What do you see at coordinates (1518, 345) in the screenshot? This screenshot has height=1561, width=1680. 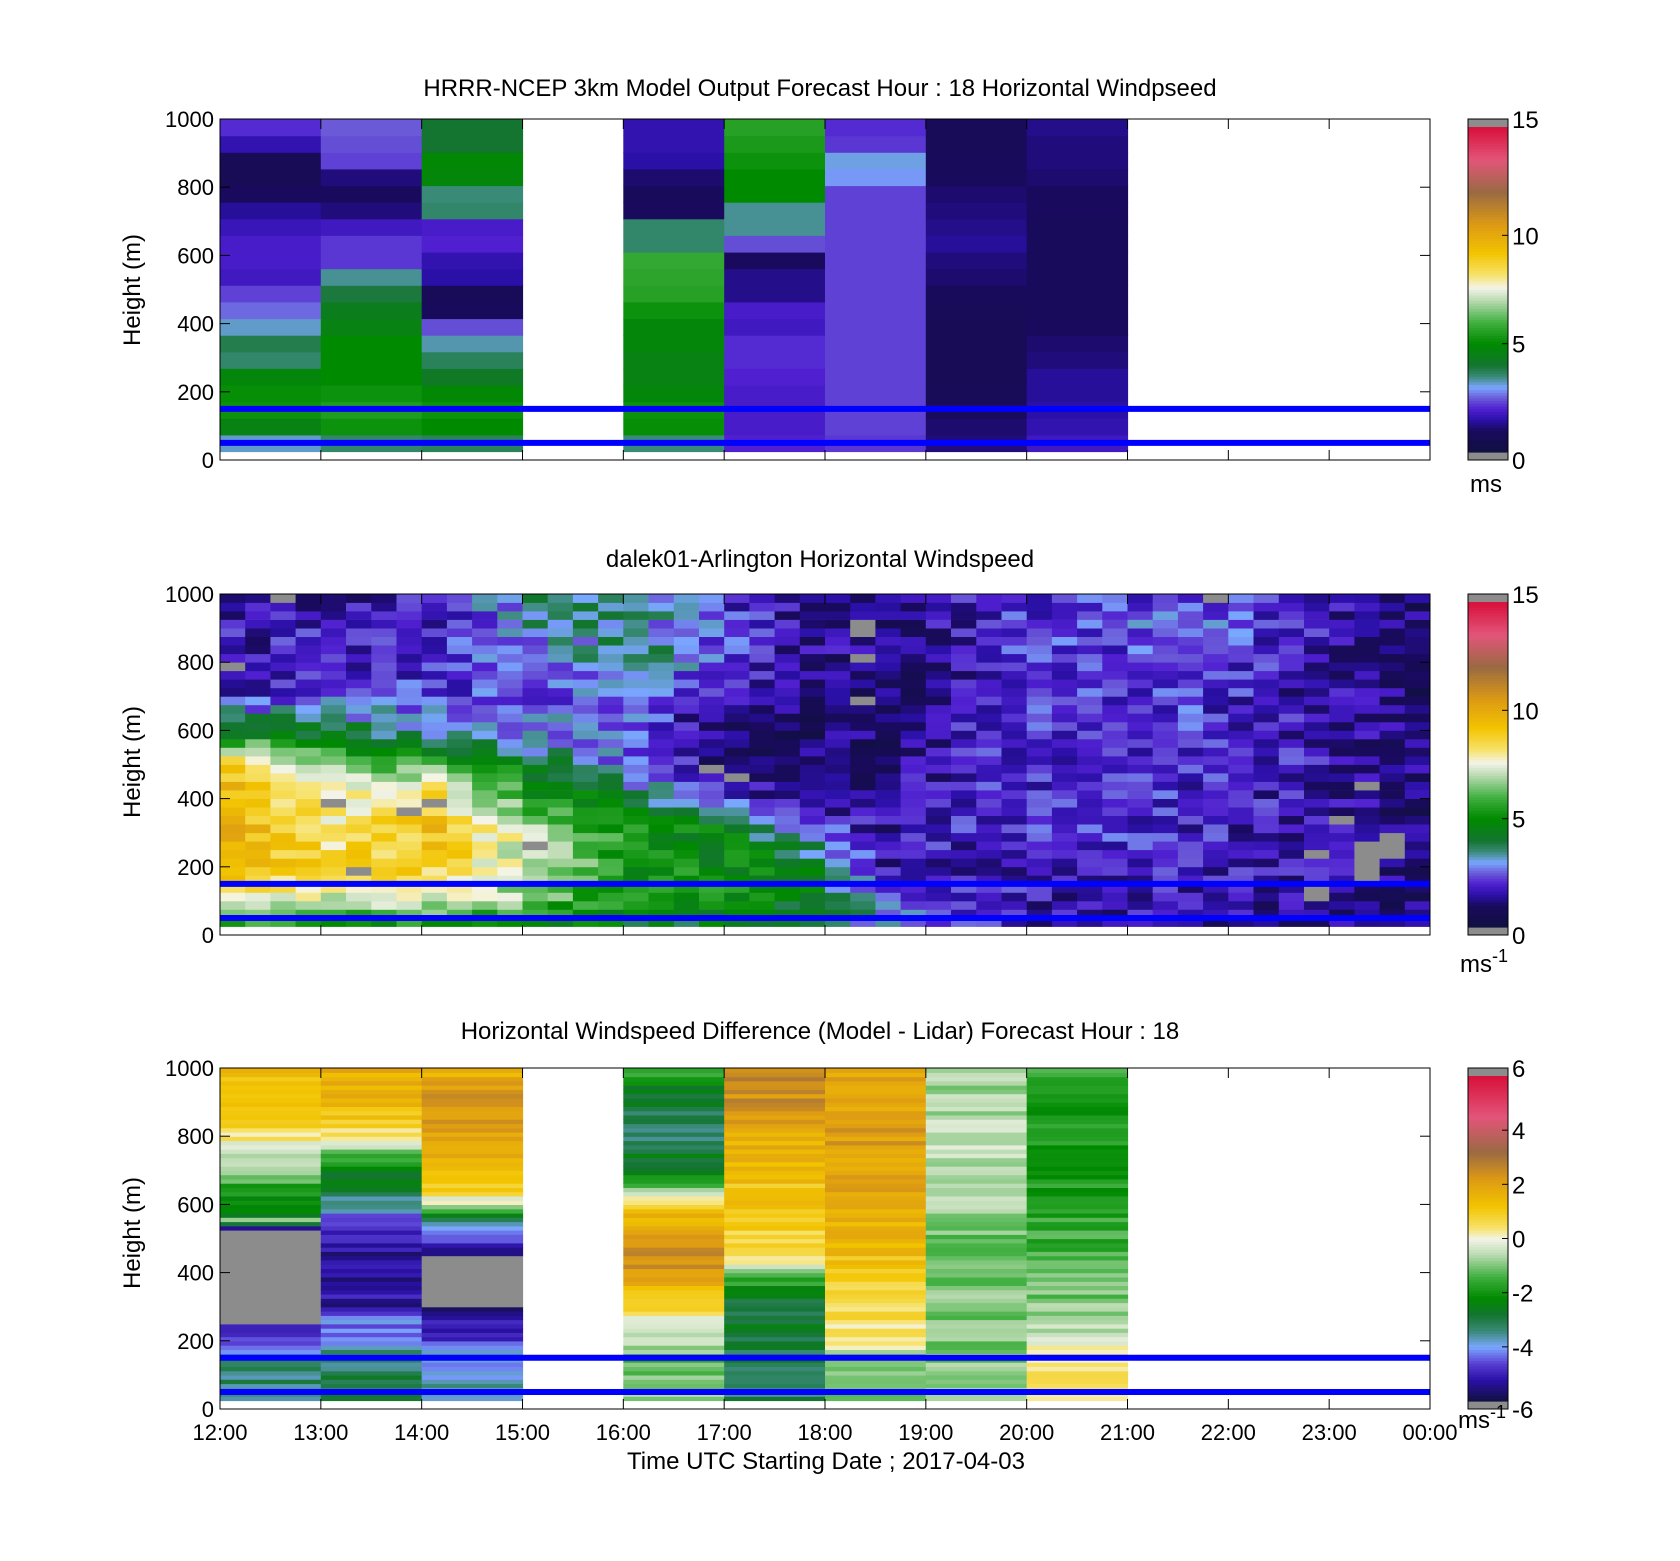 I see `colorbar-tick-label: 5` at bounding box center [1518, 345].